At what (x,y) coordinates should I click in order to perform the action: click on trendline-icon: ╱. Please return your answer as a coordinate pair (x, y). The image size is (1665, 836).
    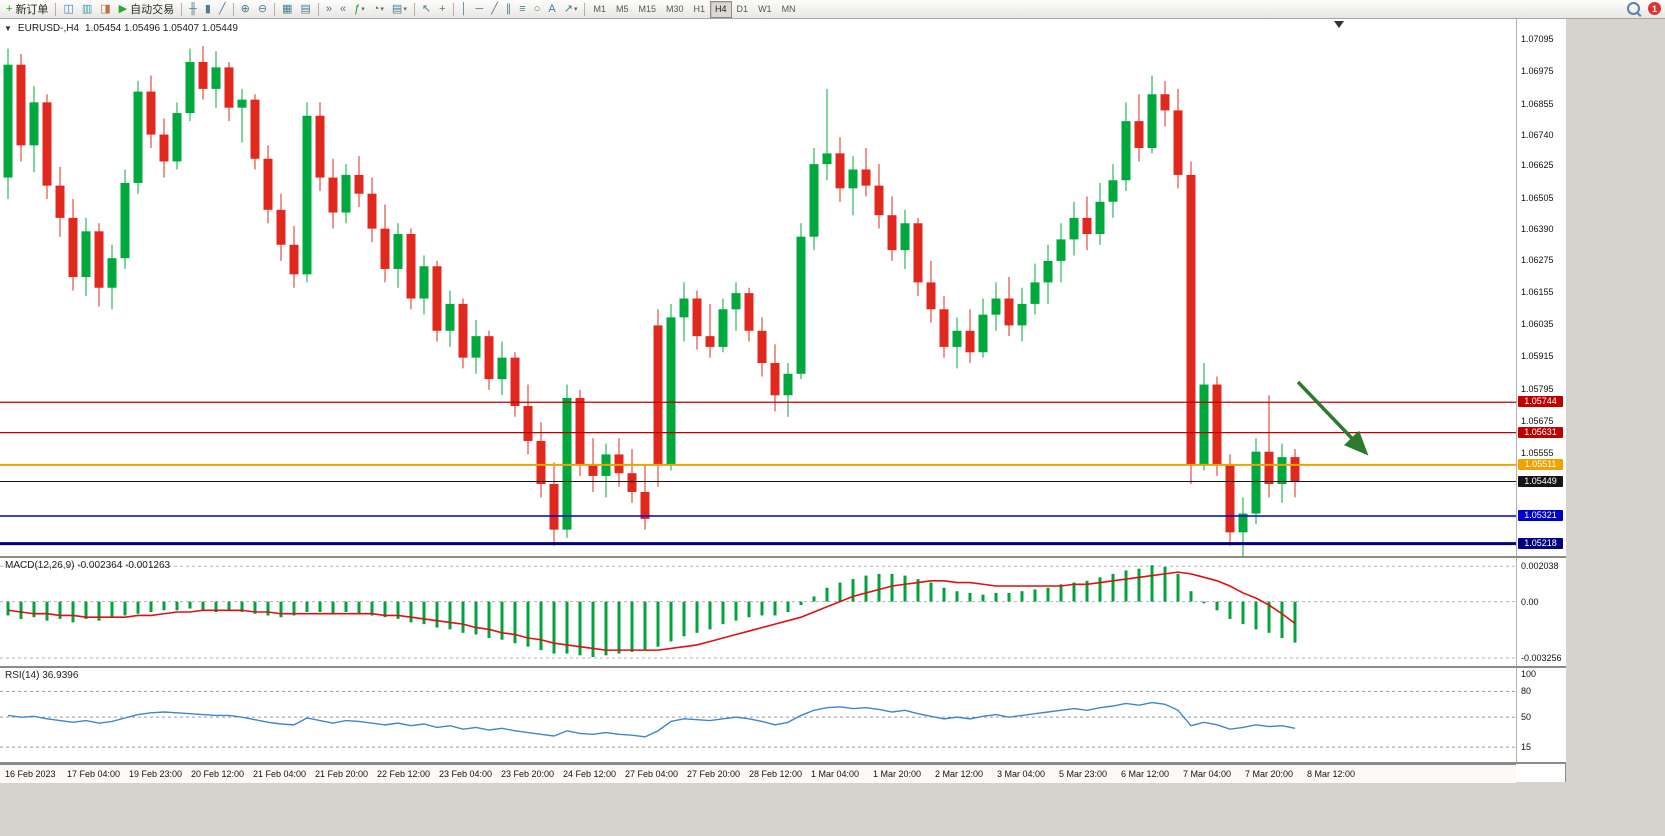
    Looking at the image, I should click on (494, 9).